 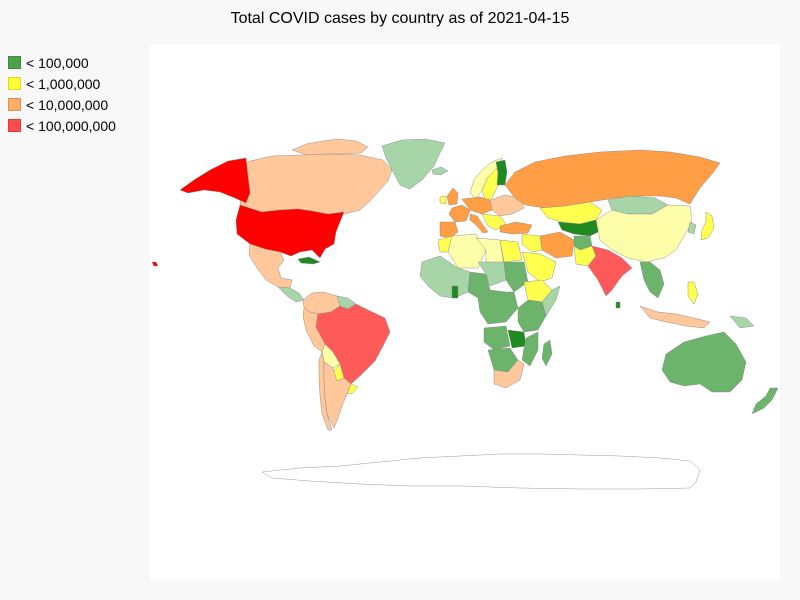 I want to click on country-new-zealand, so click(x=765, y=401).